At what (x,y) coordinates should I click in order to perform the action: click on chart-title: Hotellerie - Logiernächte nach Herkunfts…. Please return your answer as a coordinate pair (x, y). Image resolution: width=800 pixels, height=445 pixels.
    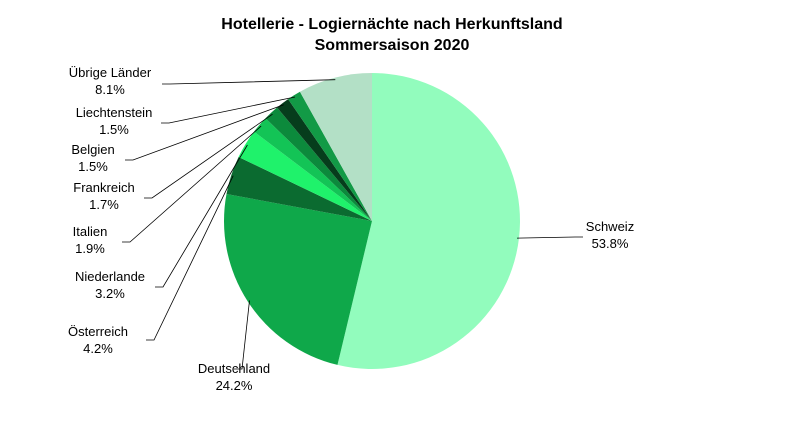
    Looking at the image, I should click on (391, 24).